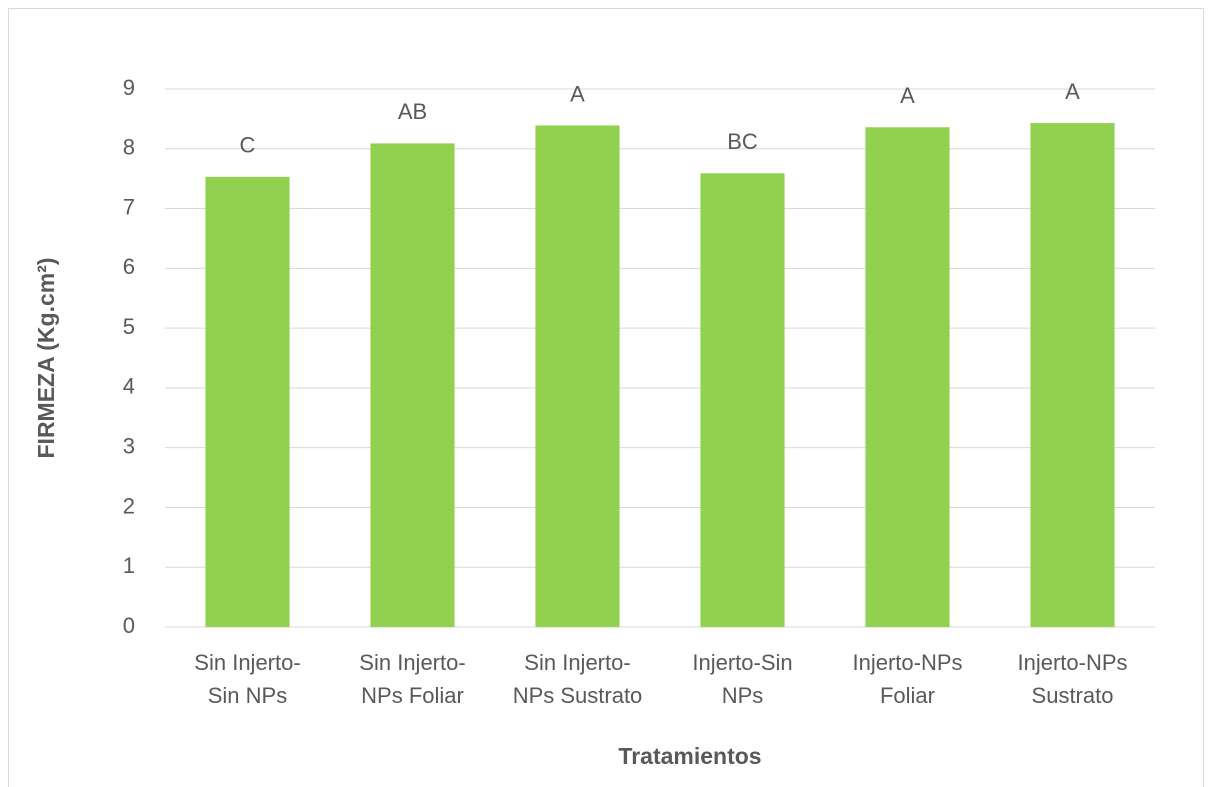 Image resolution: width=1212 pixels, height=787 pixels. I want to click on y-tick-label: 5, so click(129, 326).